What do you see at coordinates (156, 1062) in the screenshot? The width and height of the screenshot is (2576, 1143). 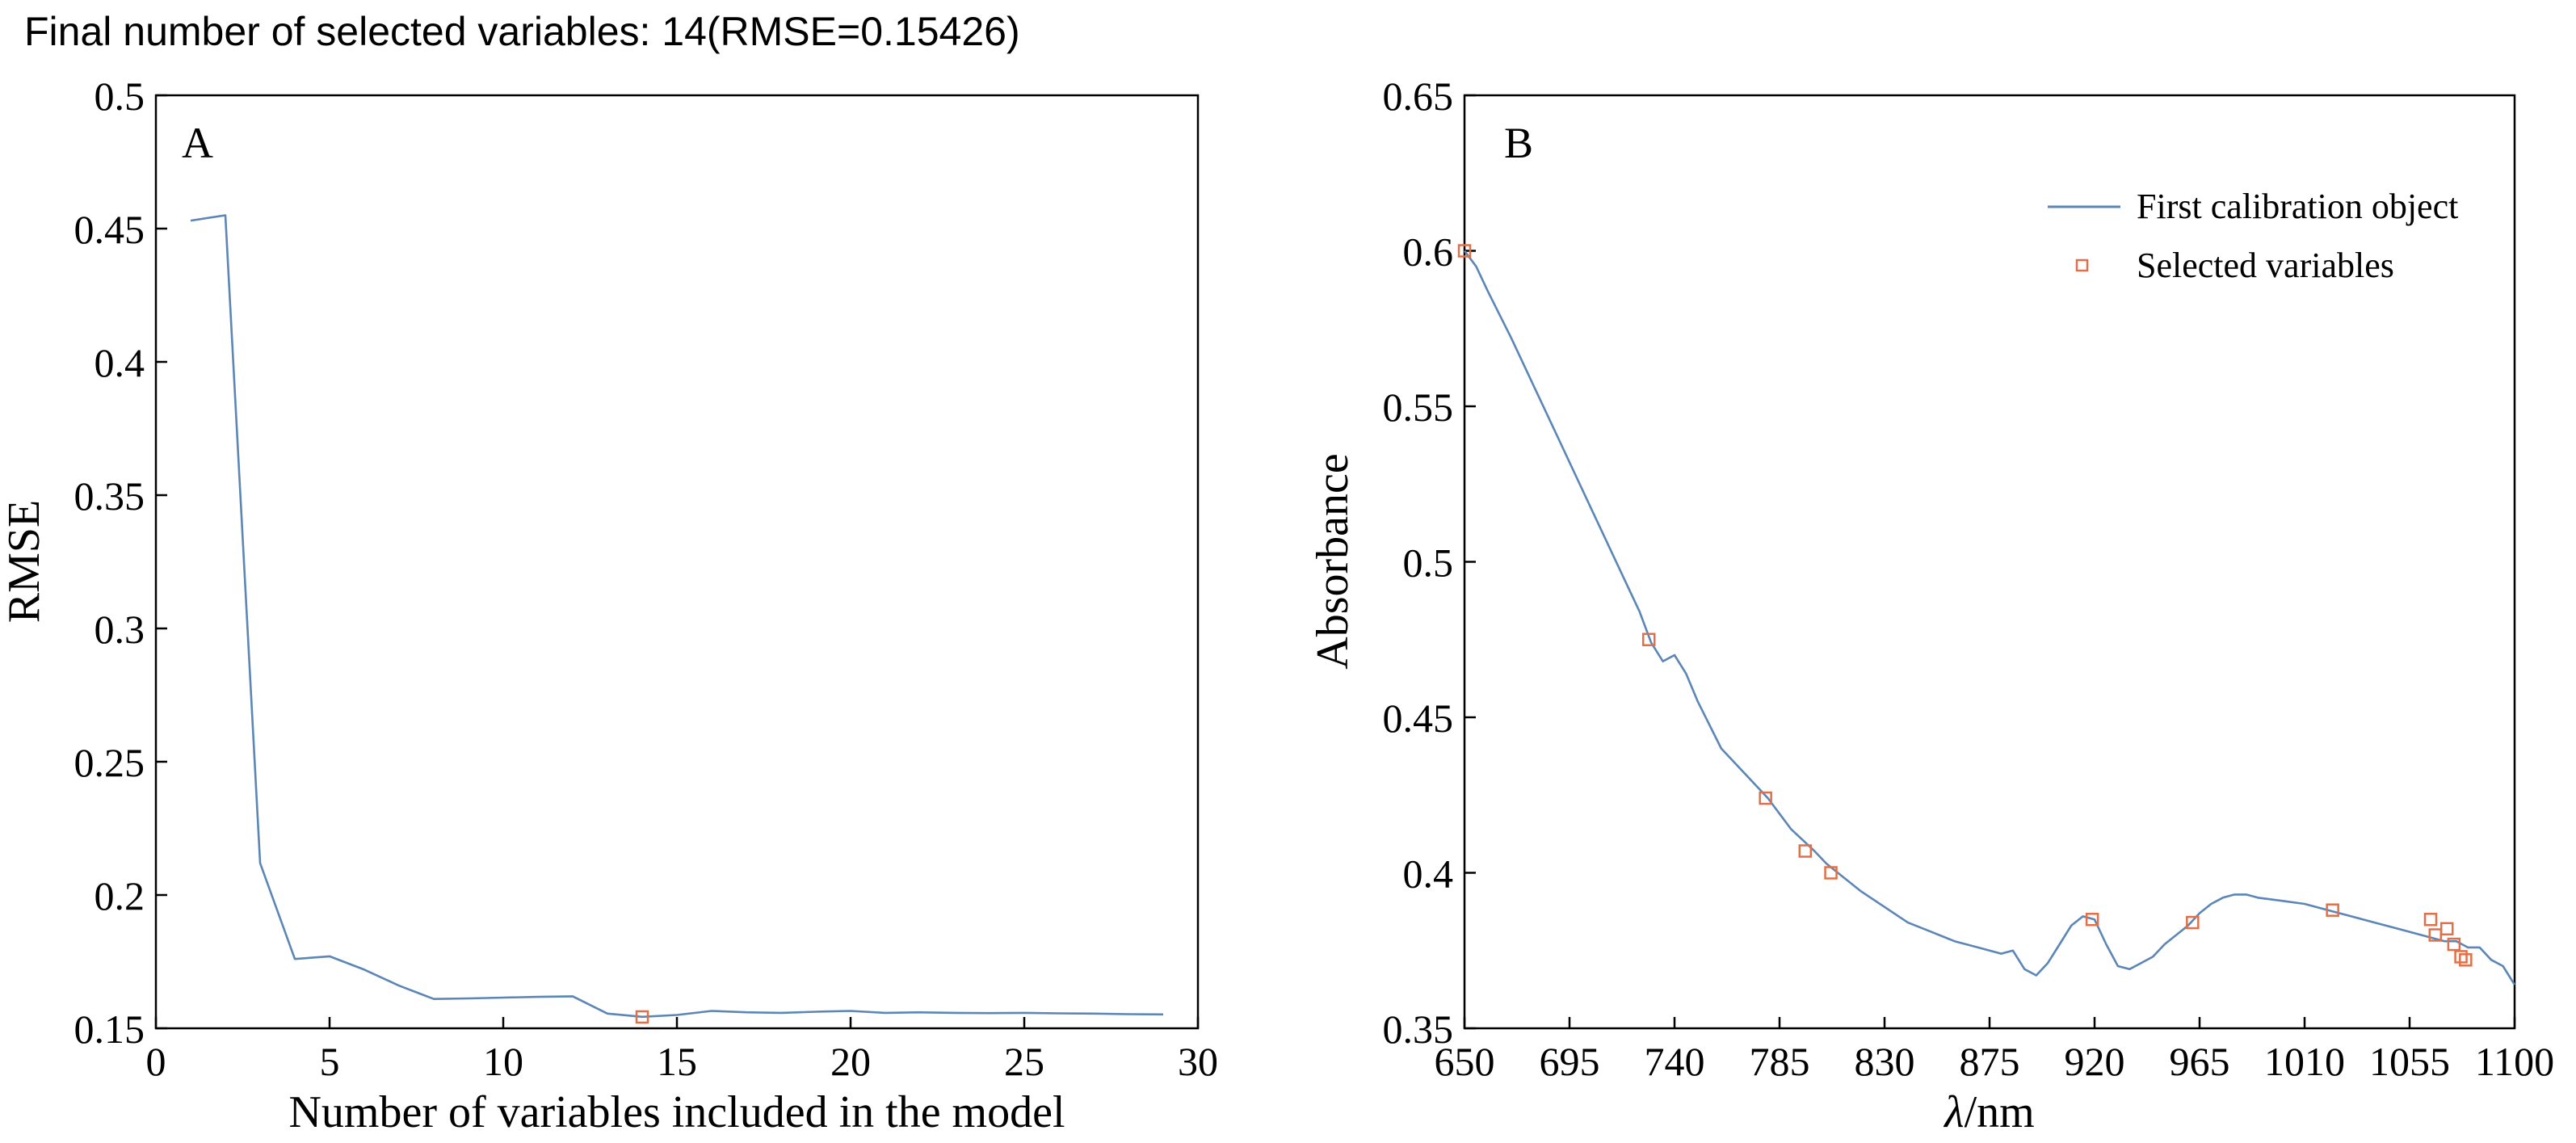 I see `panel-a-x-tick-label: 0` at bounding box center [156, 1062].